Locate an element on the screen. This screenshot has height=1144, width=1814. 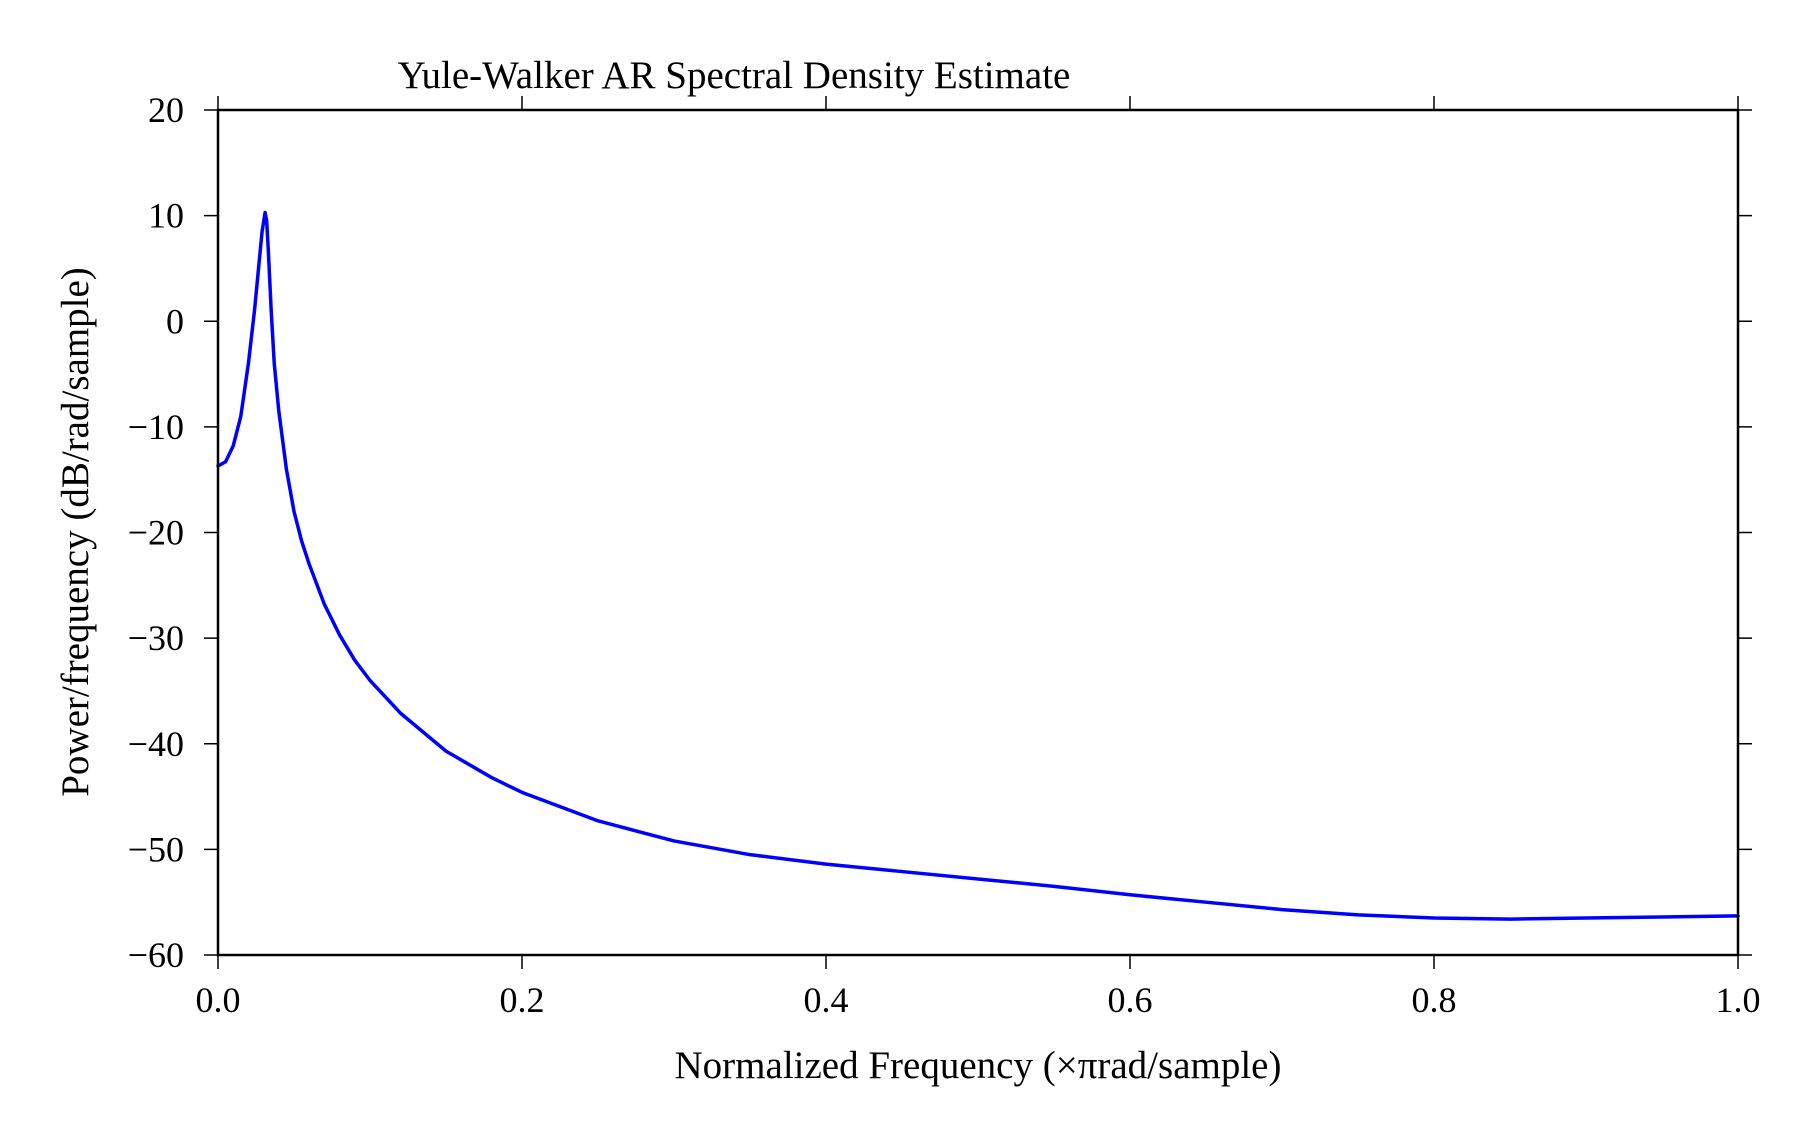
y-axis-label: Power/frequency (dB/rad/sample) is located at coordinates (75, 532).